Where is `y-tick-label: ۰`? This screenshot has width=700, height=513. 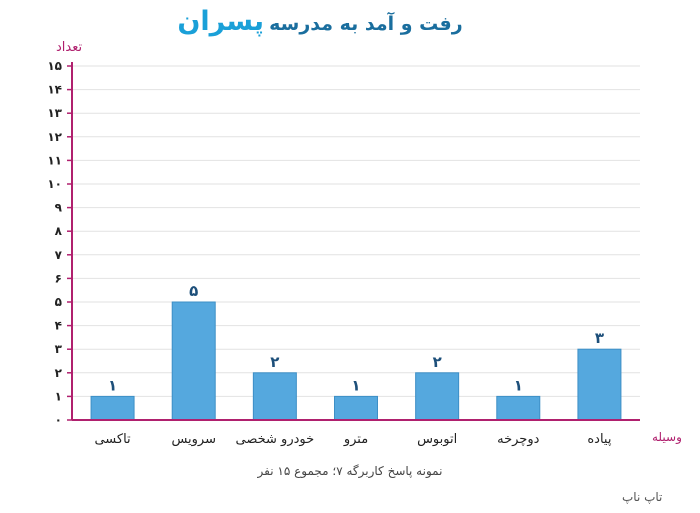 y-tick-label: ۰ is located at coordinates (58, 420).